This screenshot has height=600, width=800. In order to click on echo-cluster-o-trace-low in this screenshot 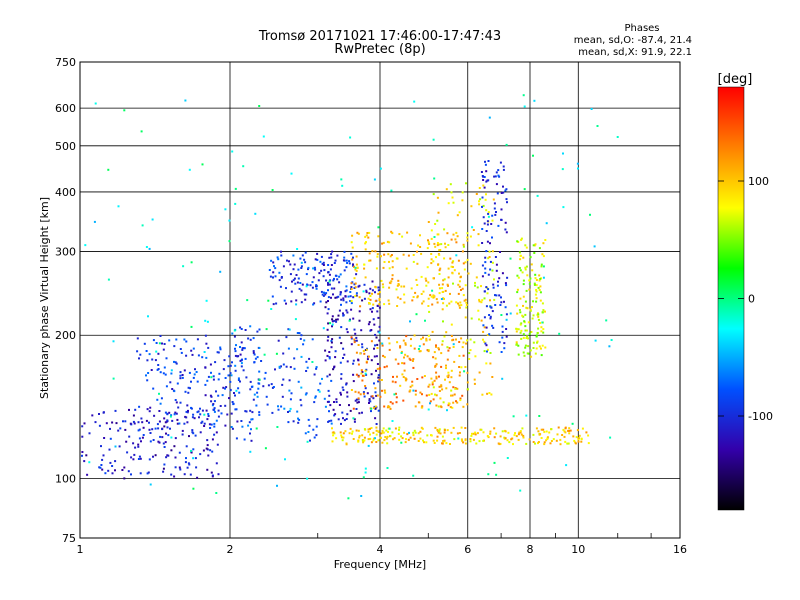, I will do `click(150, 444)`.